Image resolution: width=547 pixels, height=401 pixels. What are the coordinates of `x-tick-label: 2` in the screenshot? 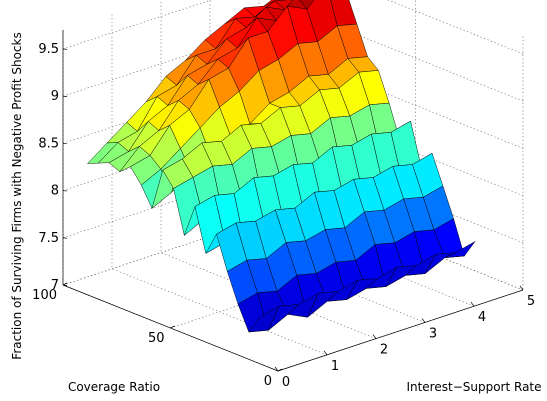 It's located at (384, 350).